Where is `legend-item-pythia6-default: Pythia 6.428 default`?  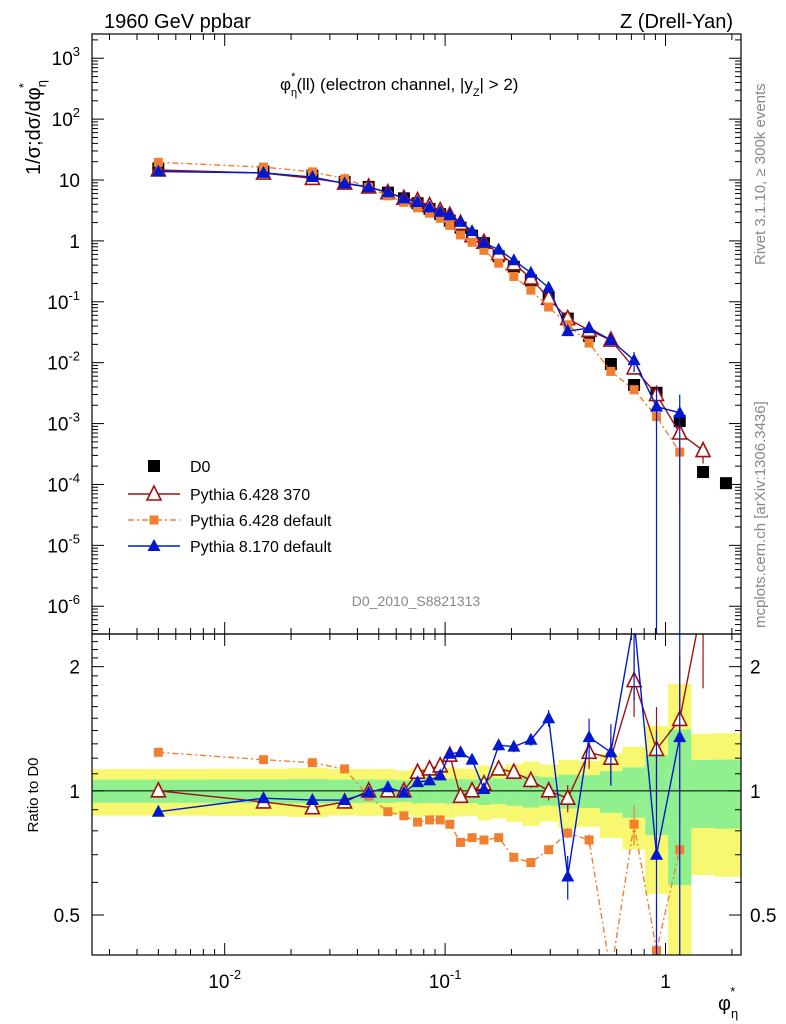
legend-item-pythia6-default: Pythia 6.428 default is located at coordinates (230, 521).